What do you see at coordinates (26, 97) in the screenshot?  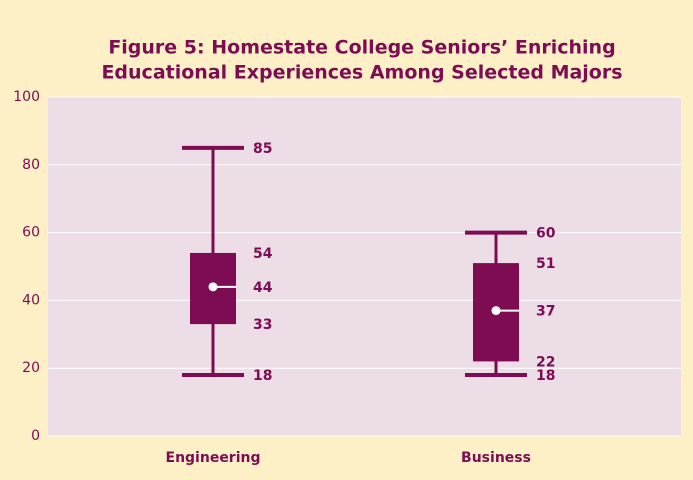 I see `y-tick-label: 100` at bounding box center [26, 97].